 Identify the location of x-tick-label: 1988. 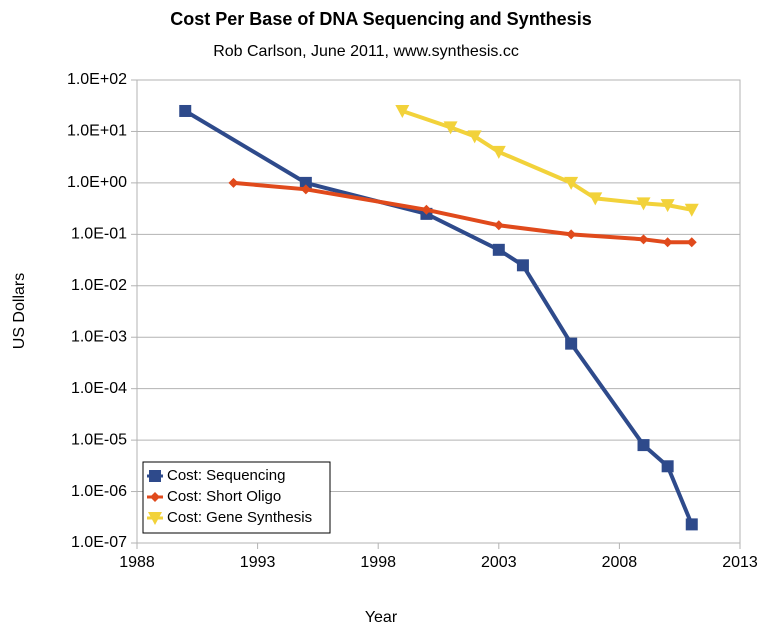
(137, 562).